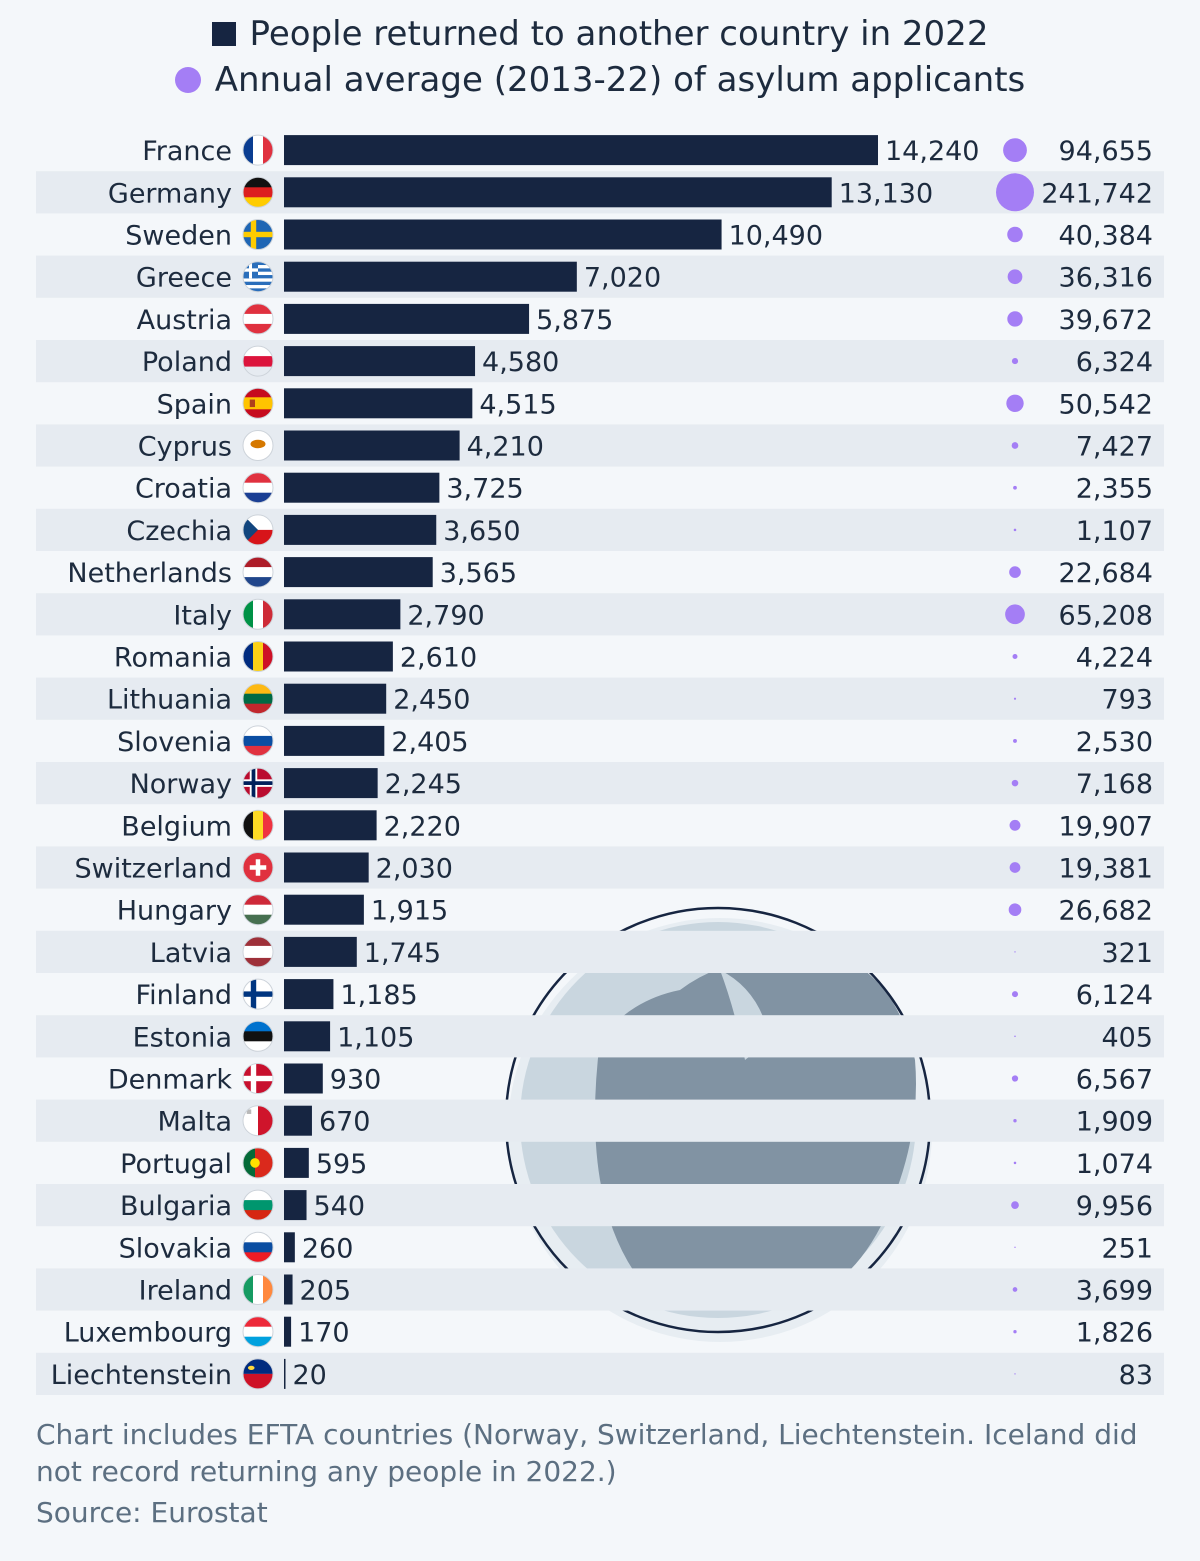  I want to click on chart-row: Italy 2,790 65,208, so click(663, 614).